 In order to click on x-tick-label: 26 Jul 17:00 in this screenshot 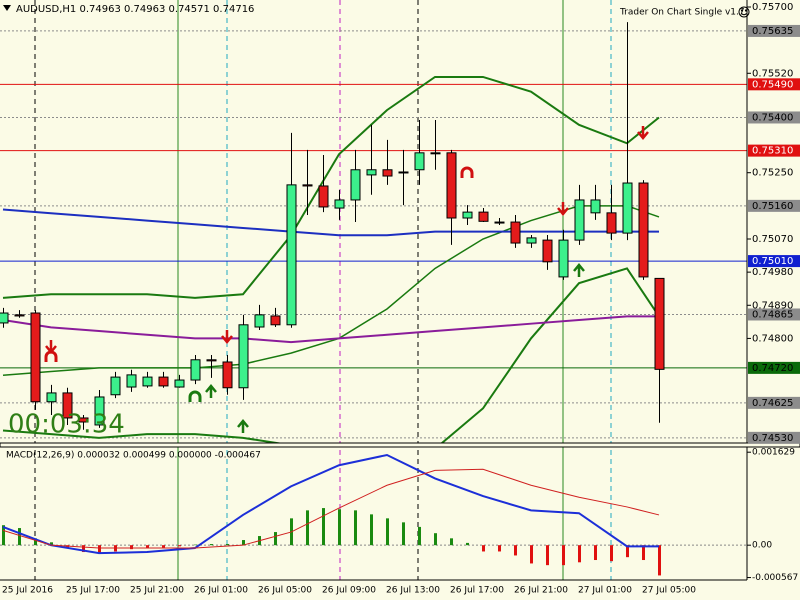, I will do `click(477, 591)`.